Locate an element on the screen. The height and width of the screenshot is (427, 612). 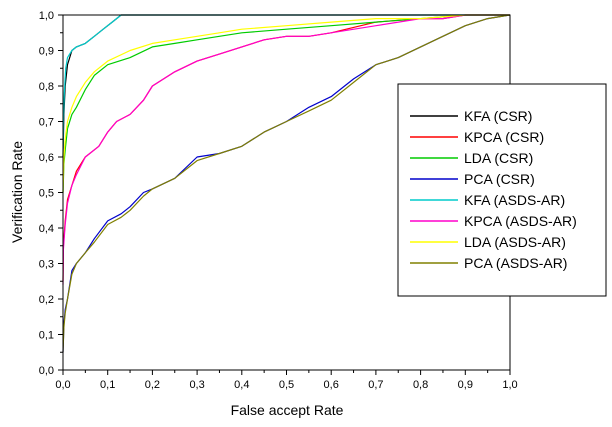
legend-label: PCA (CSR) is located at coordinates (499, 179).